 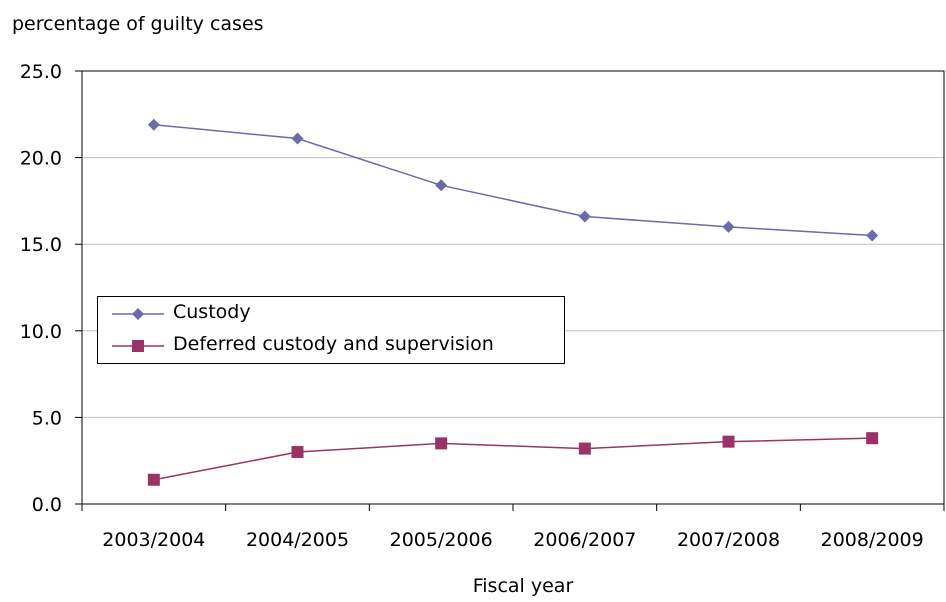 What do you see at coordinates (41, 159) in the screenshot?
I see `y-tick-label: 20.0` at bounding box center [41, 159].